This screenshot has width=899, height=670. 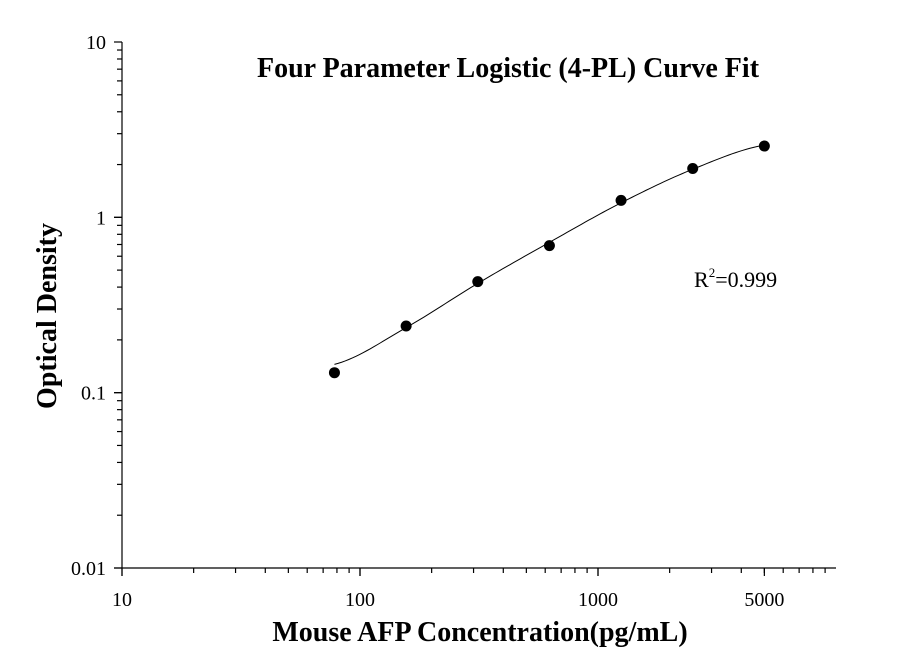 I want to click on y-tick-label: 0.1, so click(x=93, y=394).